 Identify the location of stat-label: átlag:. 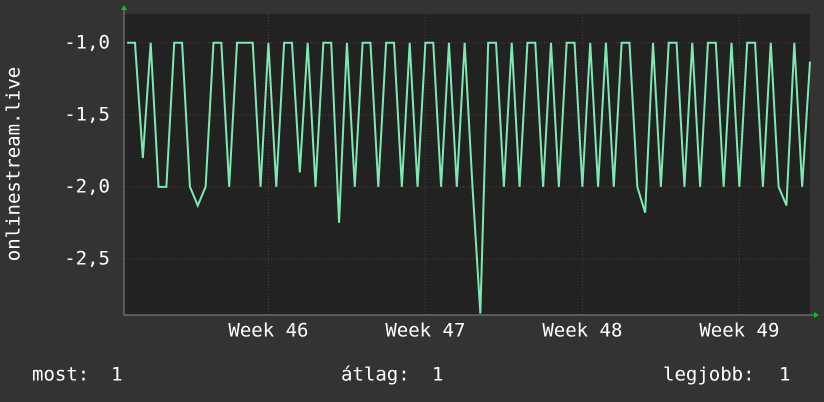
(375, 375).